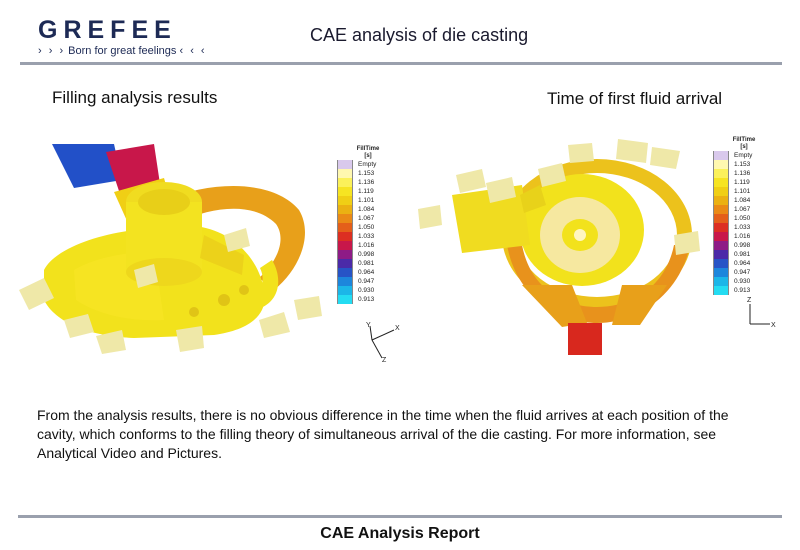  I want to click on legend-row-empty: Empty, so click(368, 164).